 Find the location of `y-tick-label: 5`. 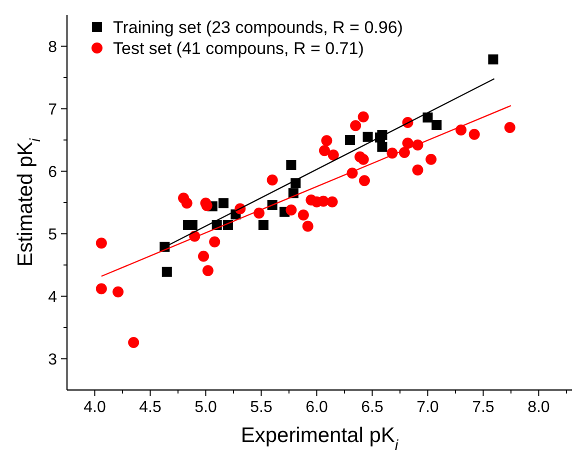

y-tick-label: 5 is located at coordinates (53, 235).